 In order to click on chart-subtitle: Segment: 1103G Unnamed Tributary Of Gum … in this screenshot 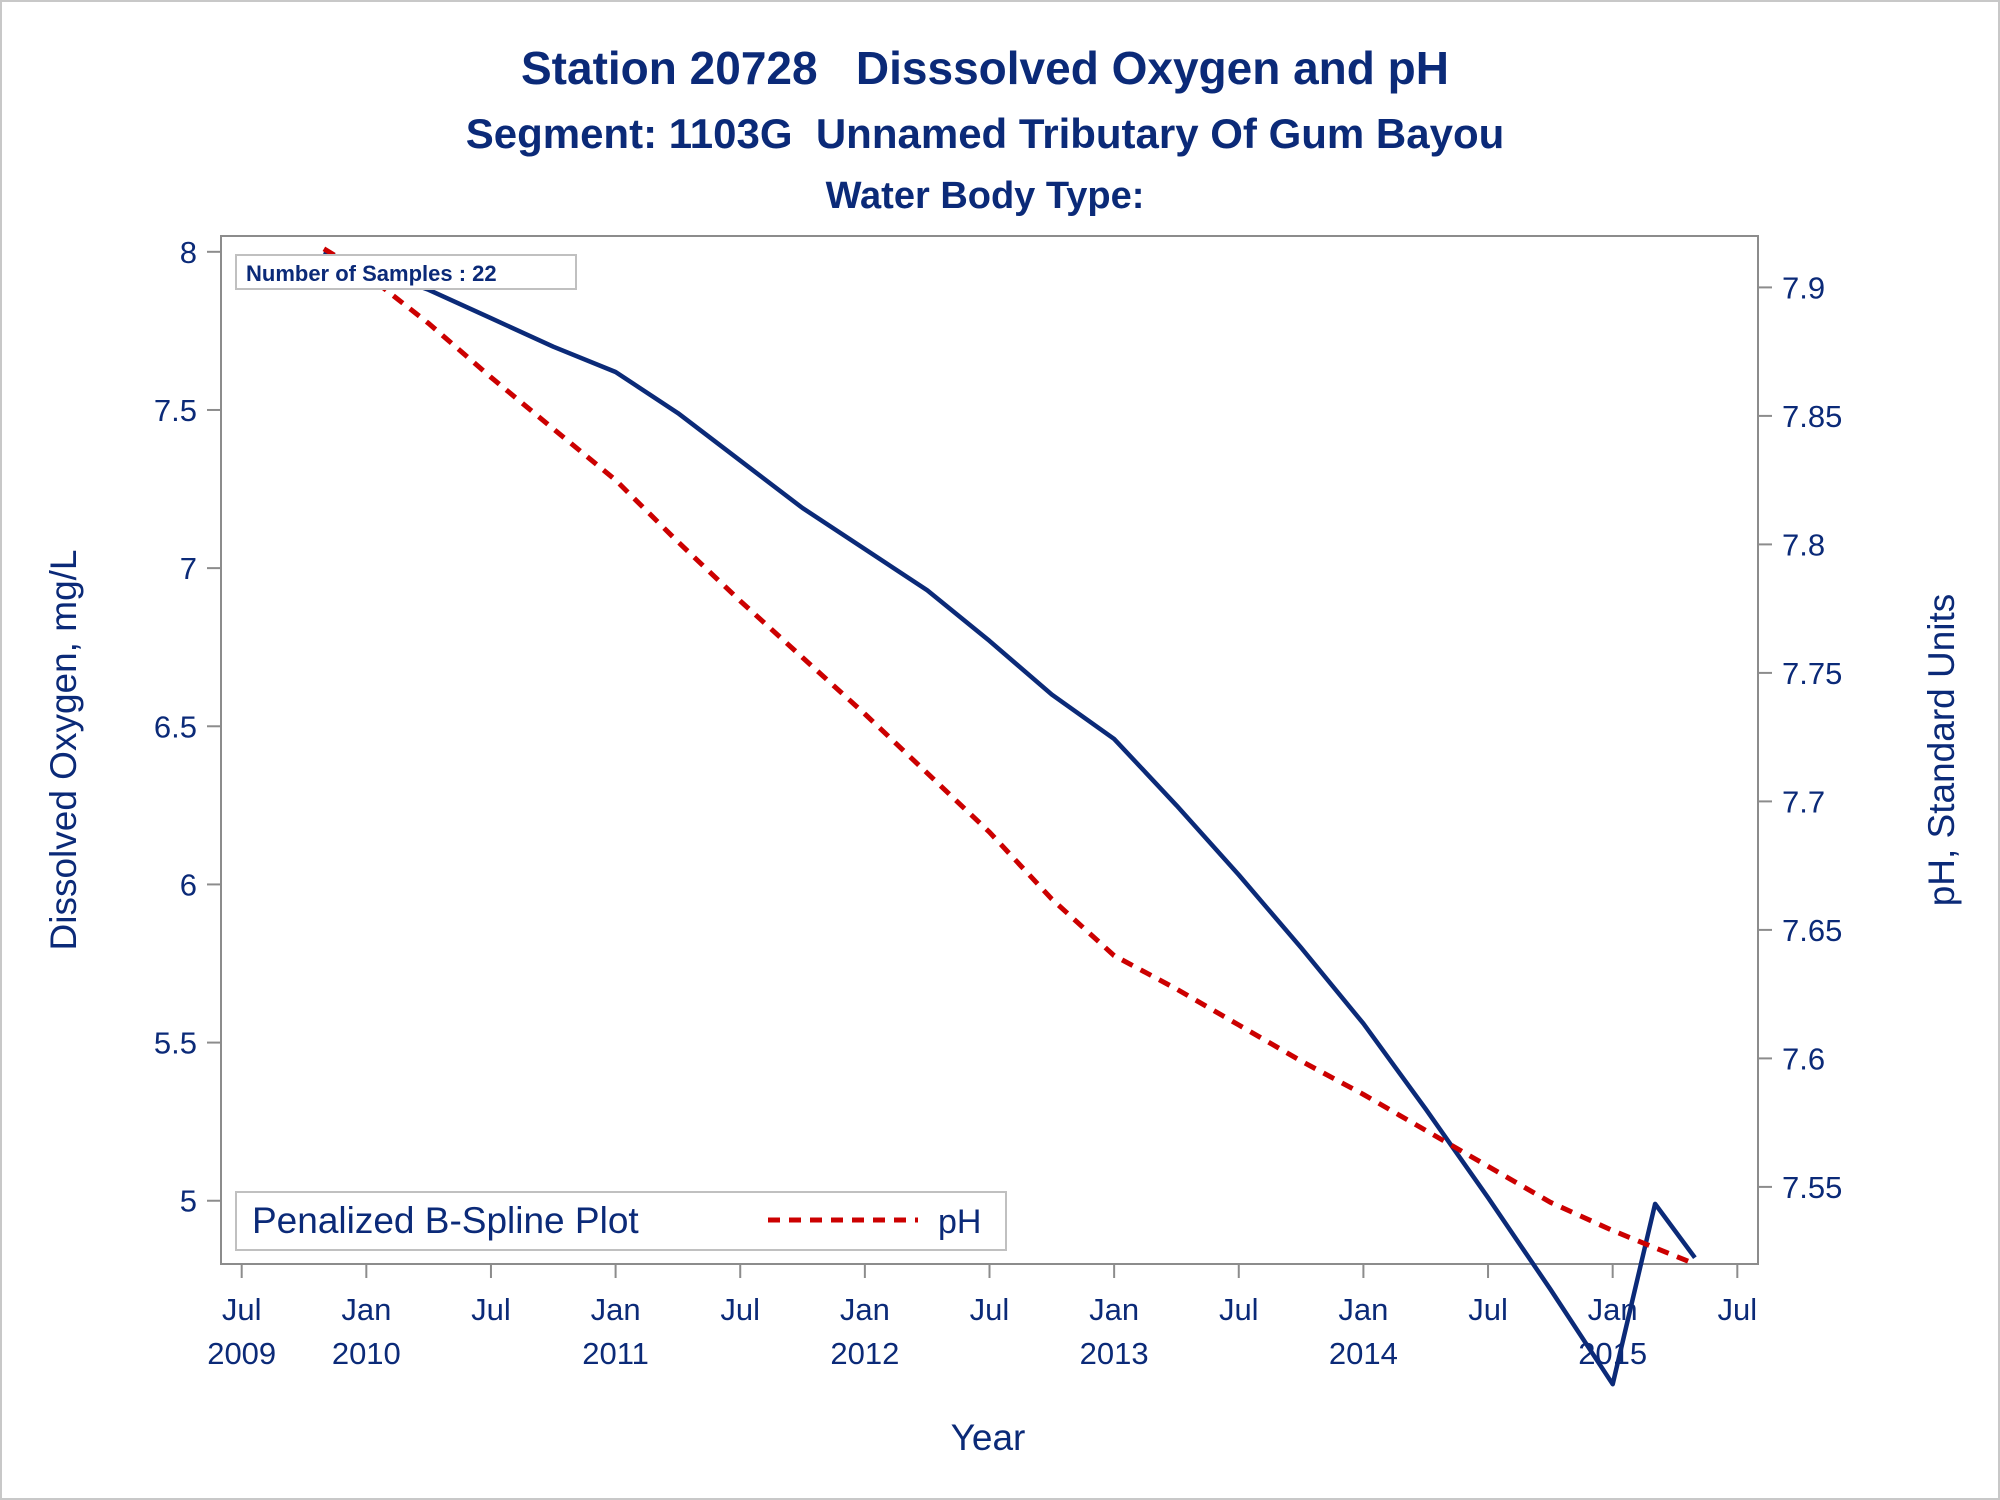, I will do `click(985, 133)`.